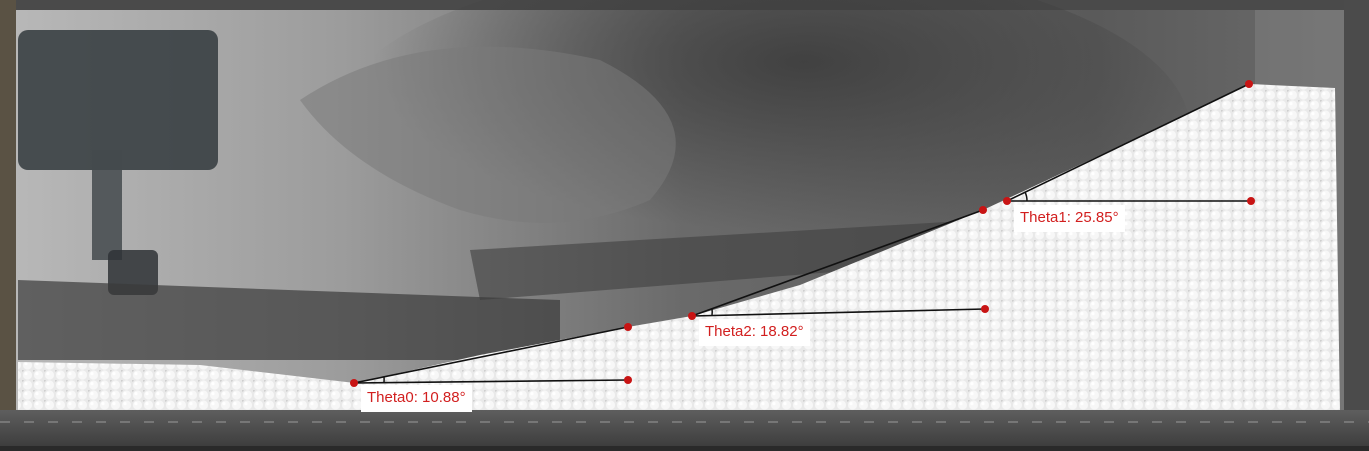 This screenshot has height=451, width=1369. I want to click on theta1-angle-marker, so click(1129, 142).